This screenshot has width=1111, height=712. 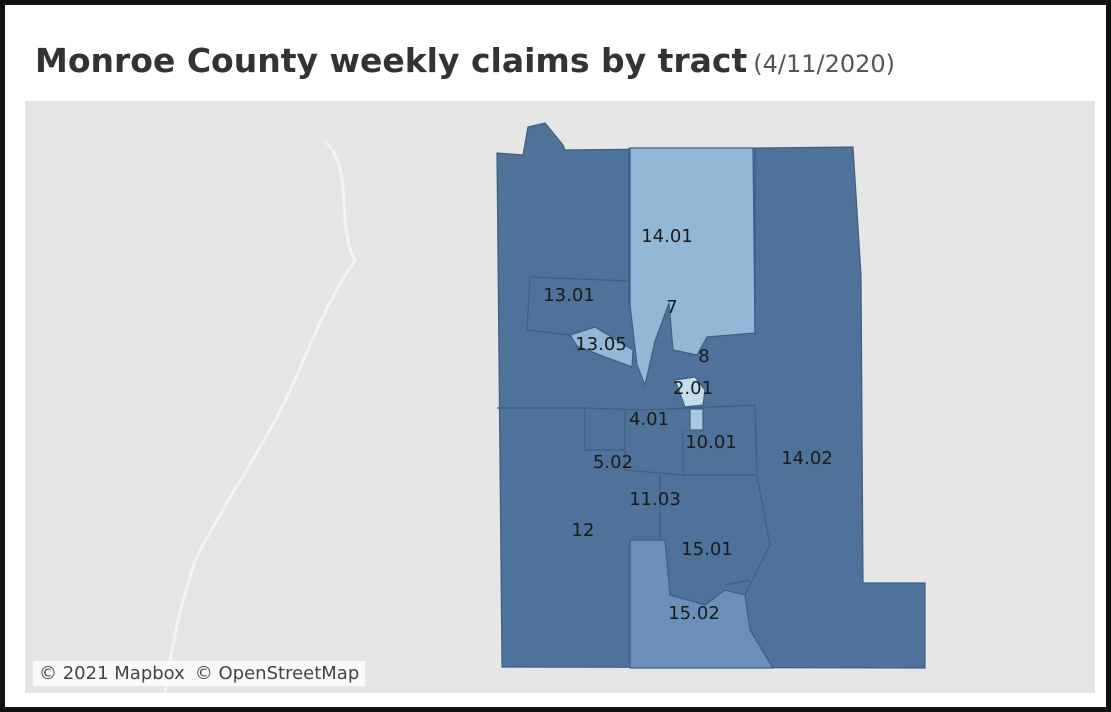 I want to click on tract-label: 14.01, so click(x=667, y=236).